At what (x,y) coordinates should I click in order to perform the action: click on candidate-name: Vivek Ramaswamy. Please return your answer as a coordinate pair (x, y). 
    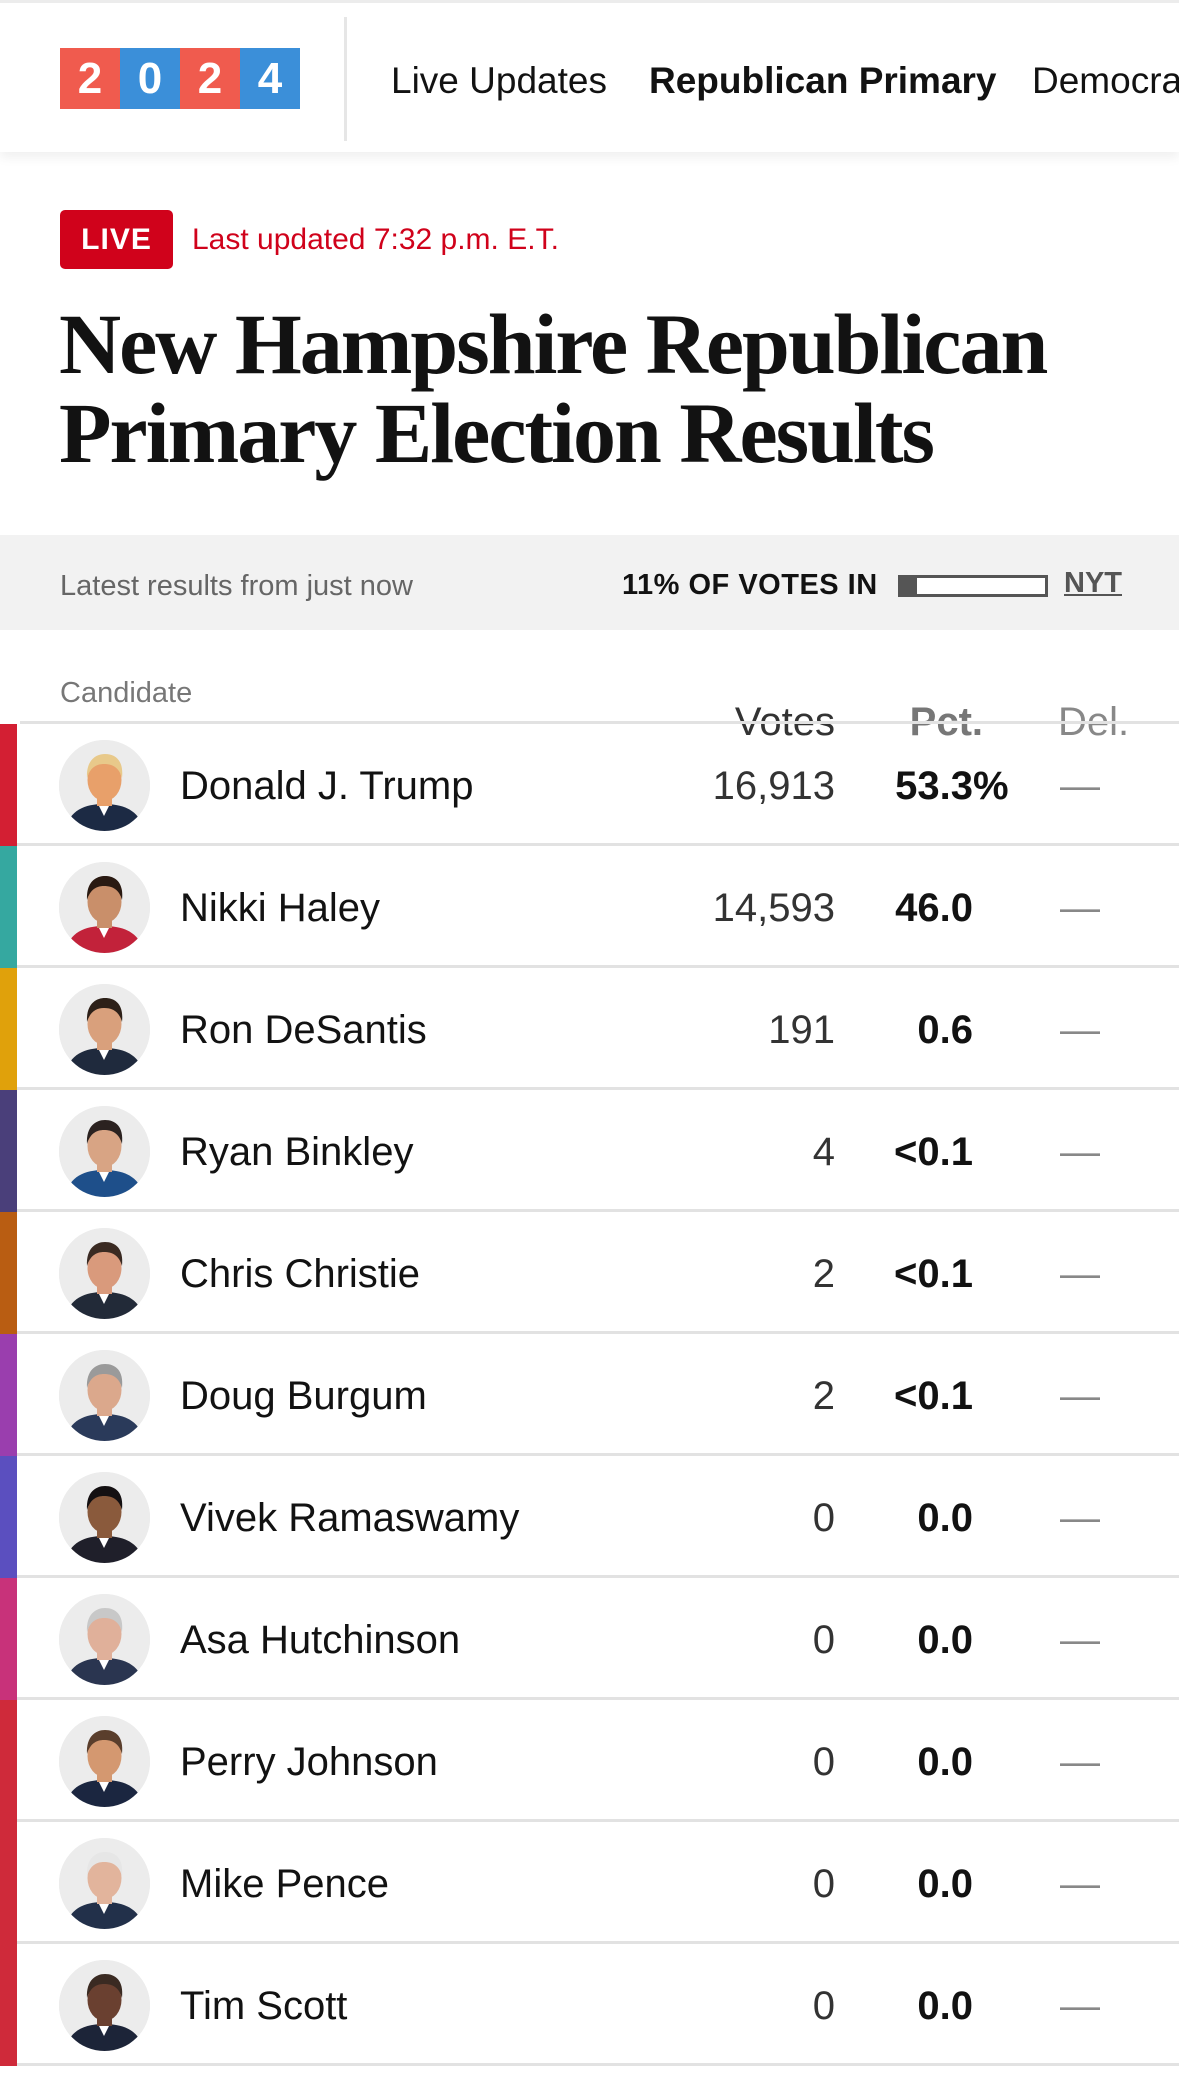
    Looking at the image, I should click on (350, 1518).